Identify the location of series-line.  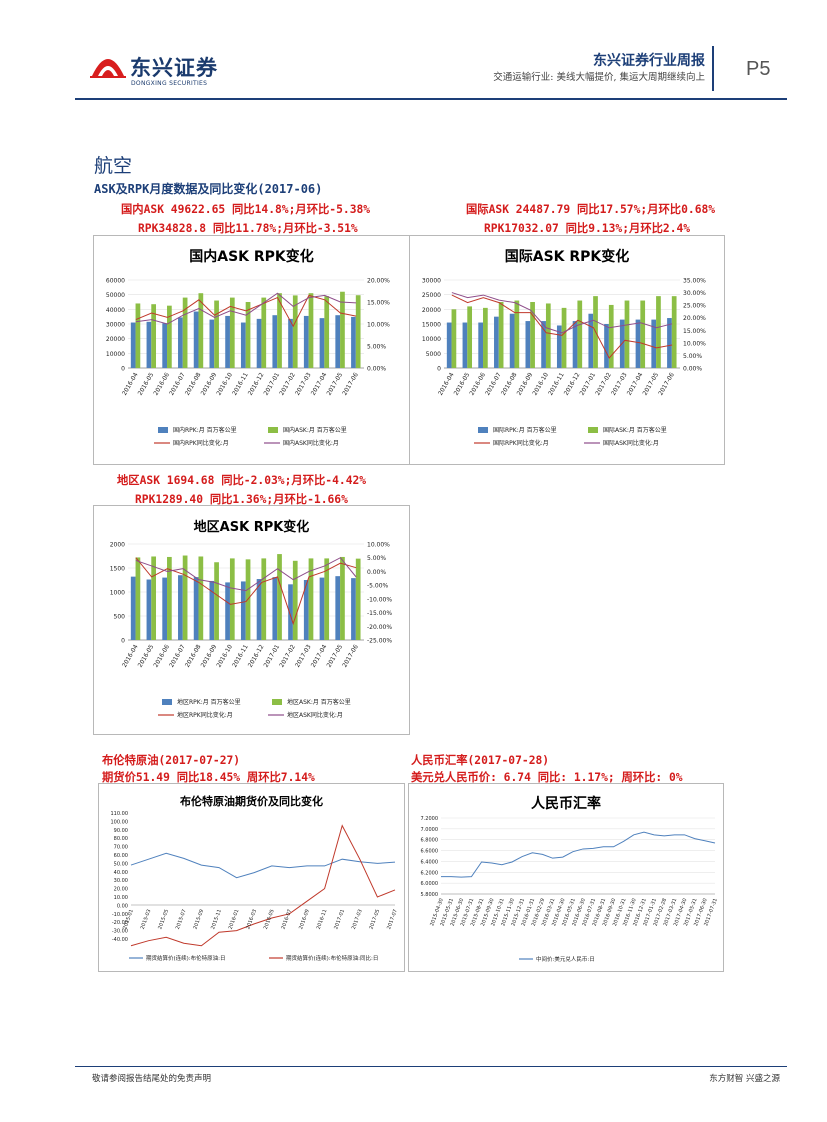
(578, 854).